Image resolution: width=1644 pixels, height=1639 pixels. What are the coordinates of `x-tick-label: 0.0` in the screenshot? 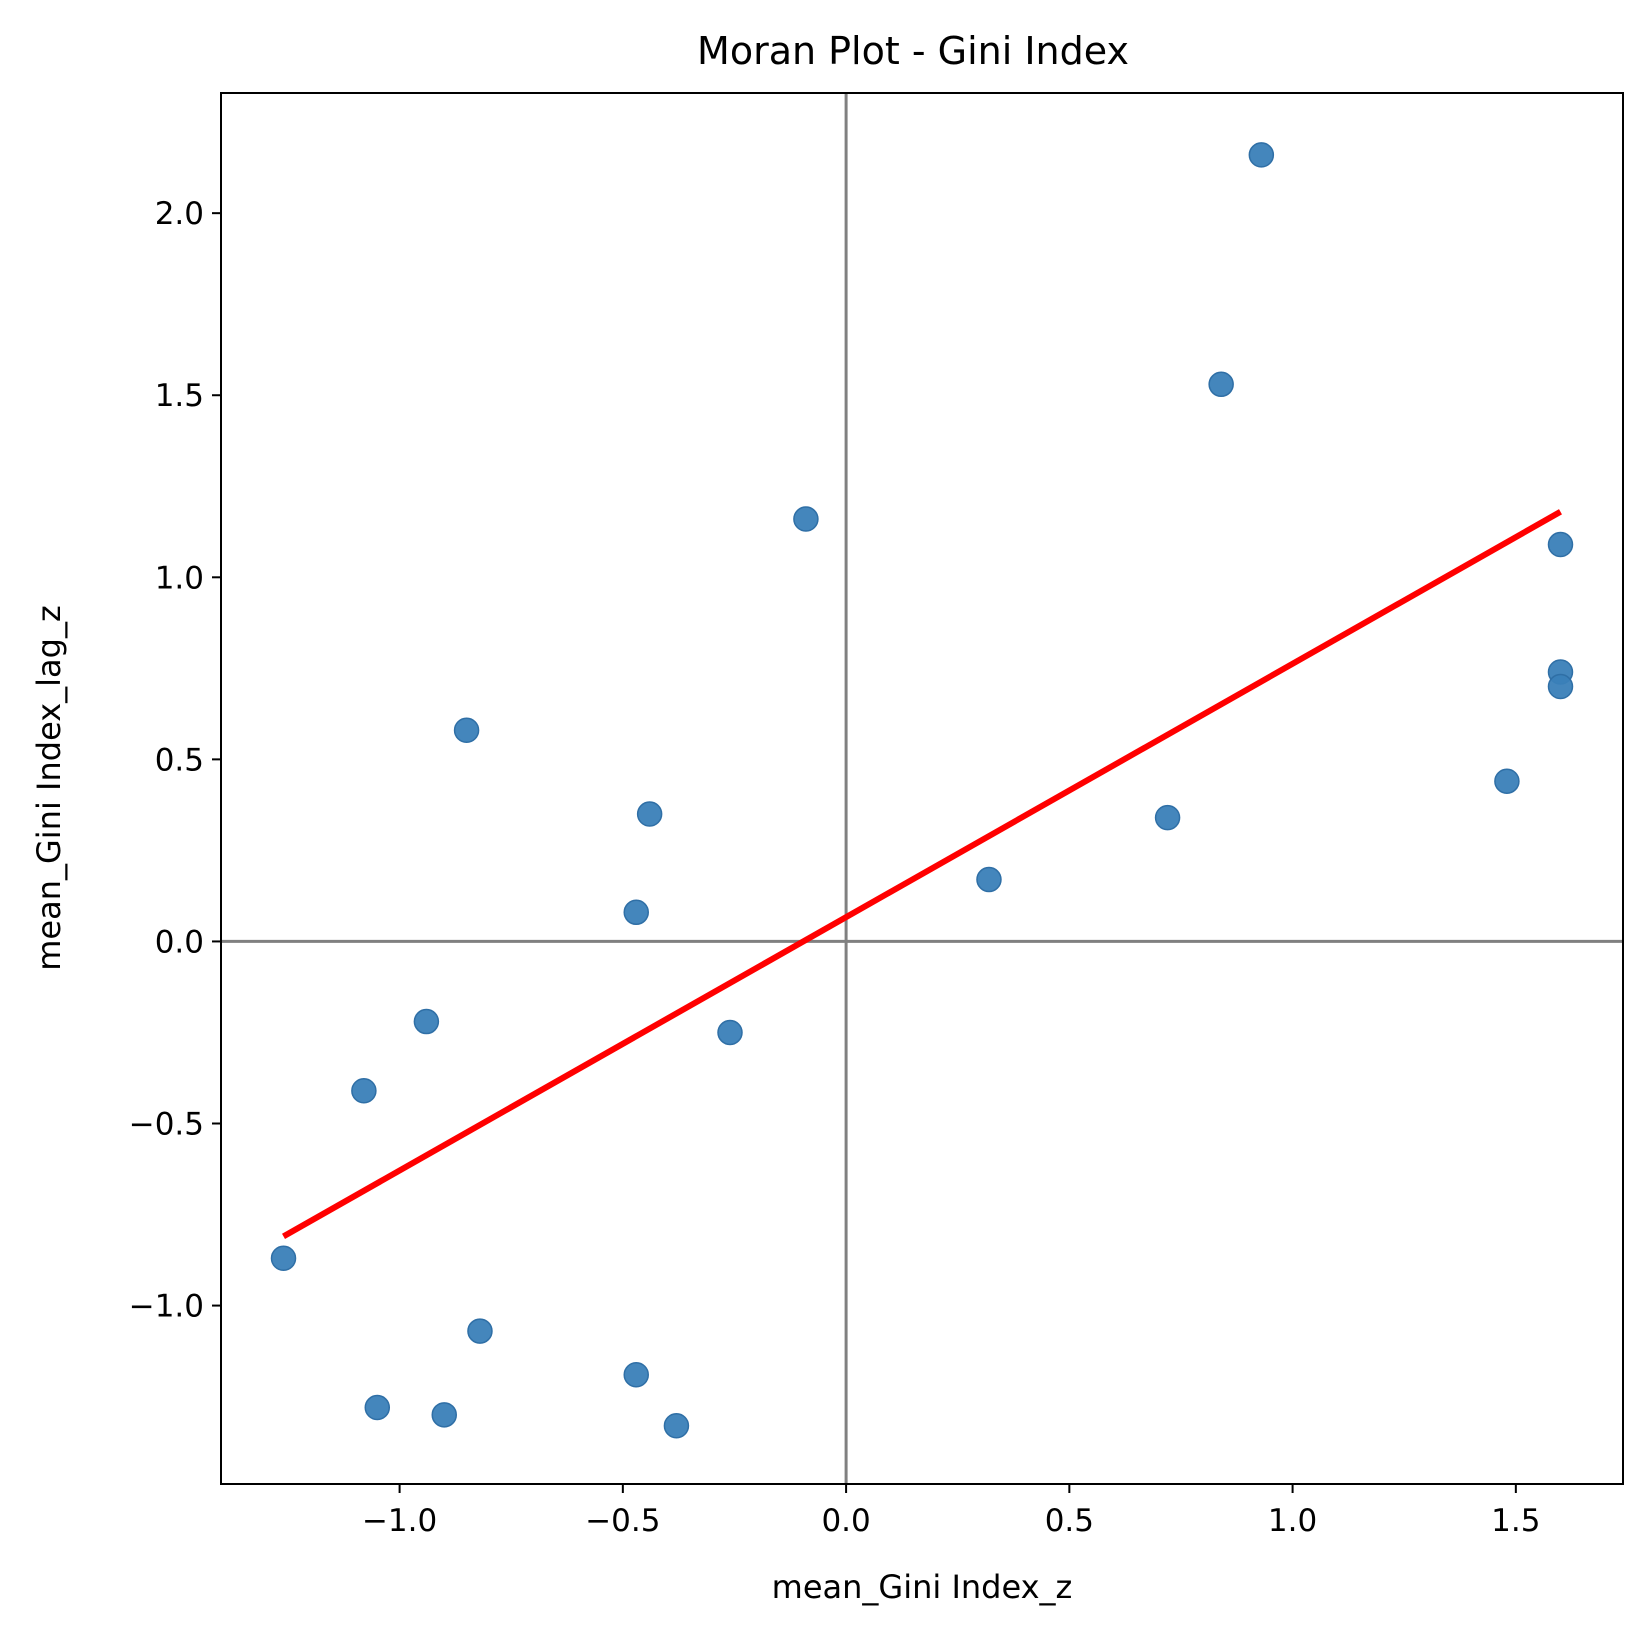 It's located at (845, 1521).